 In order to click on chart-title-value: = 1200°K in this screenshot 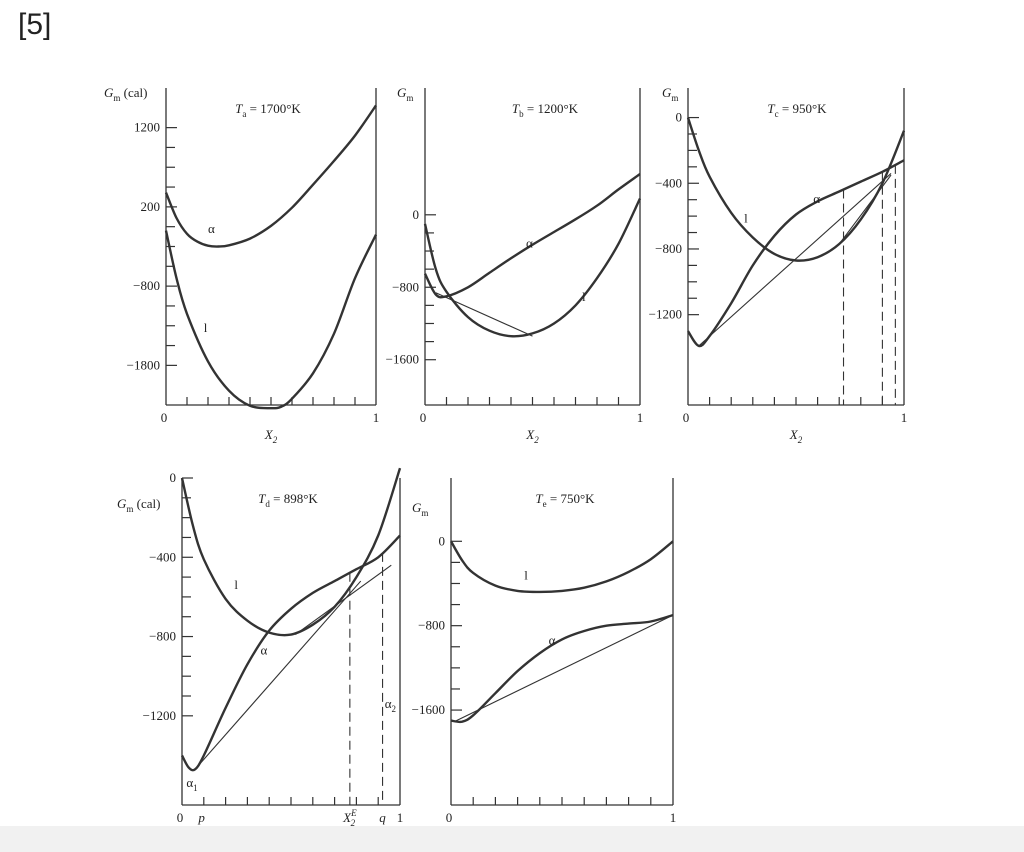, I will do `click(551, 108)`.